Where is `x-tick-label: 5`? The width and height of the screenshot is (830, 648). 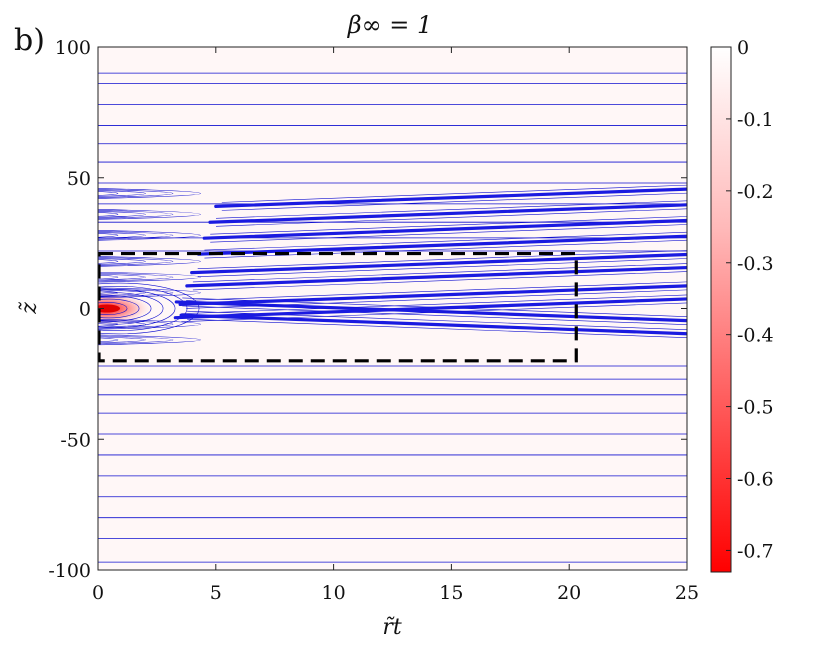 x-tick-label: 5 is located at coordinates (216, 593).